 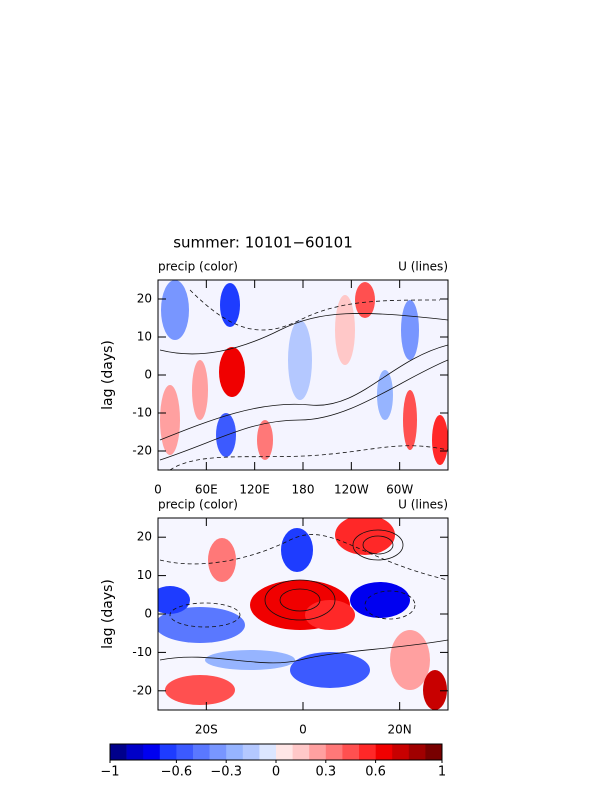 I want to click on field-top, so click(x=303, y=375).